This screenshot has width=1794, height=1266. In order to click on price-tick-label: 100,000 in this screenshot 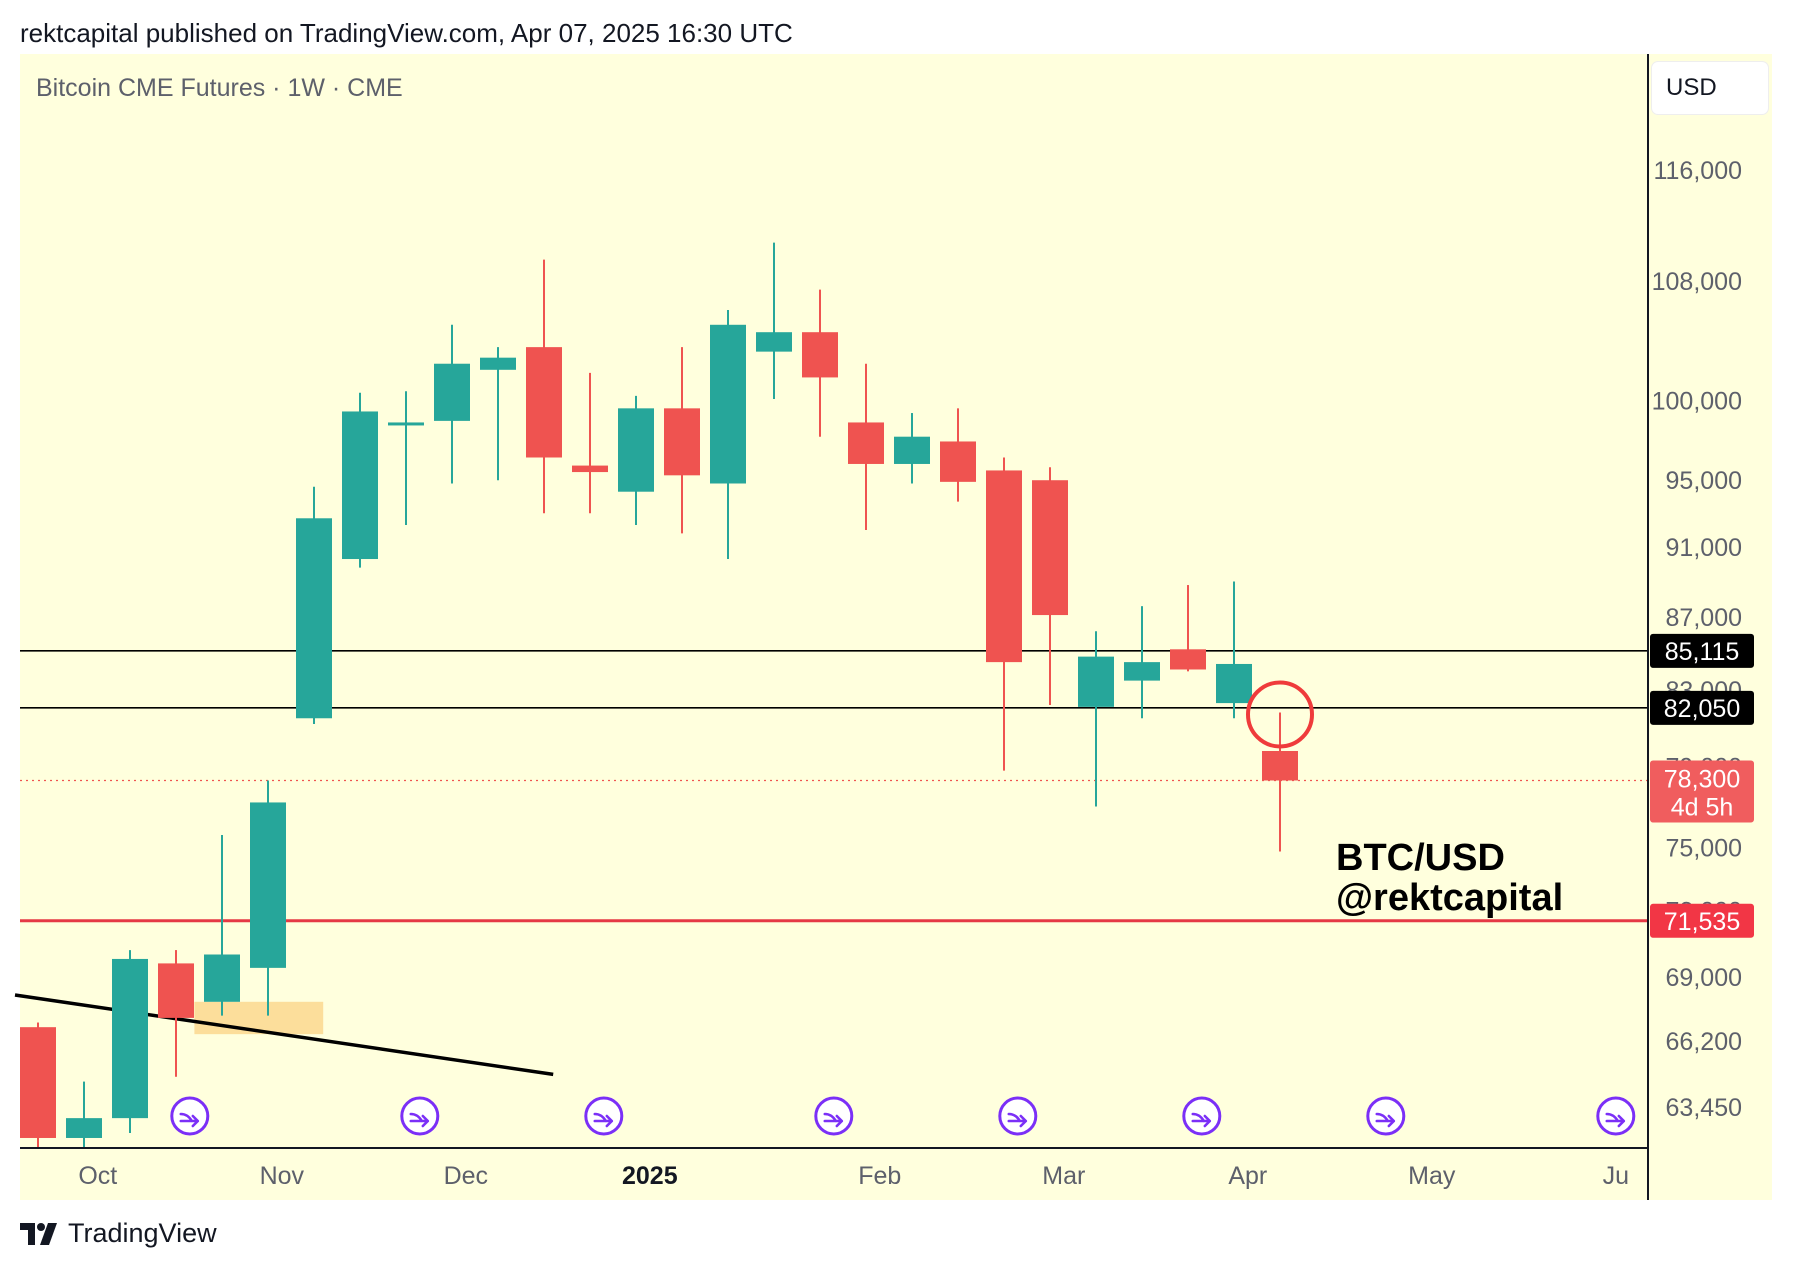, I will do `click(1697, 402)`.